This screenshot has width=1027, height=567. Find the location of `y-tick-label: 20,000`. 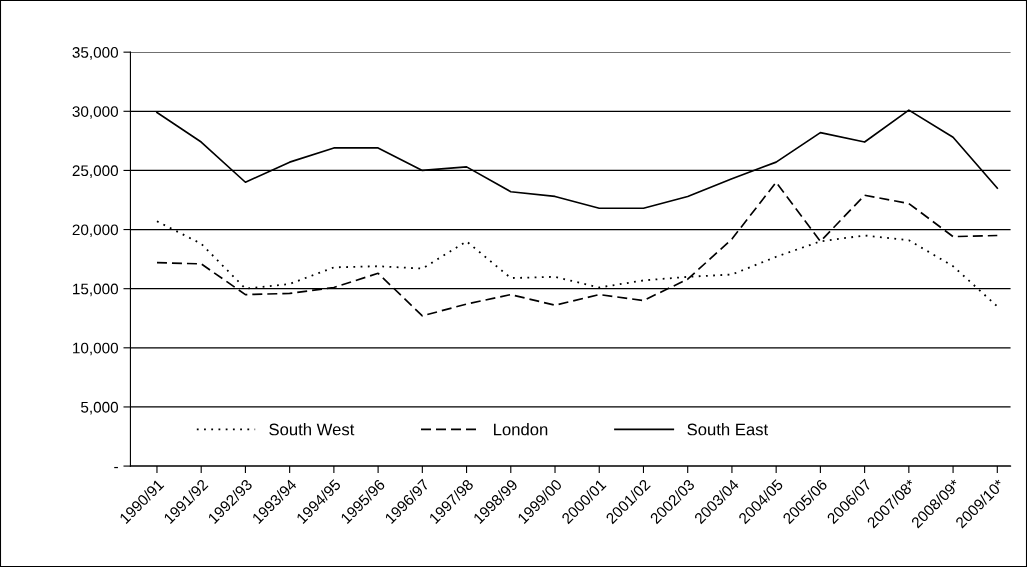

y-tick-label: 20,000 is located at coordinates (95, 231).